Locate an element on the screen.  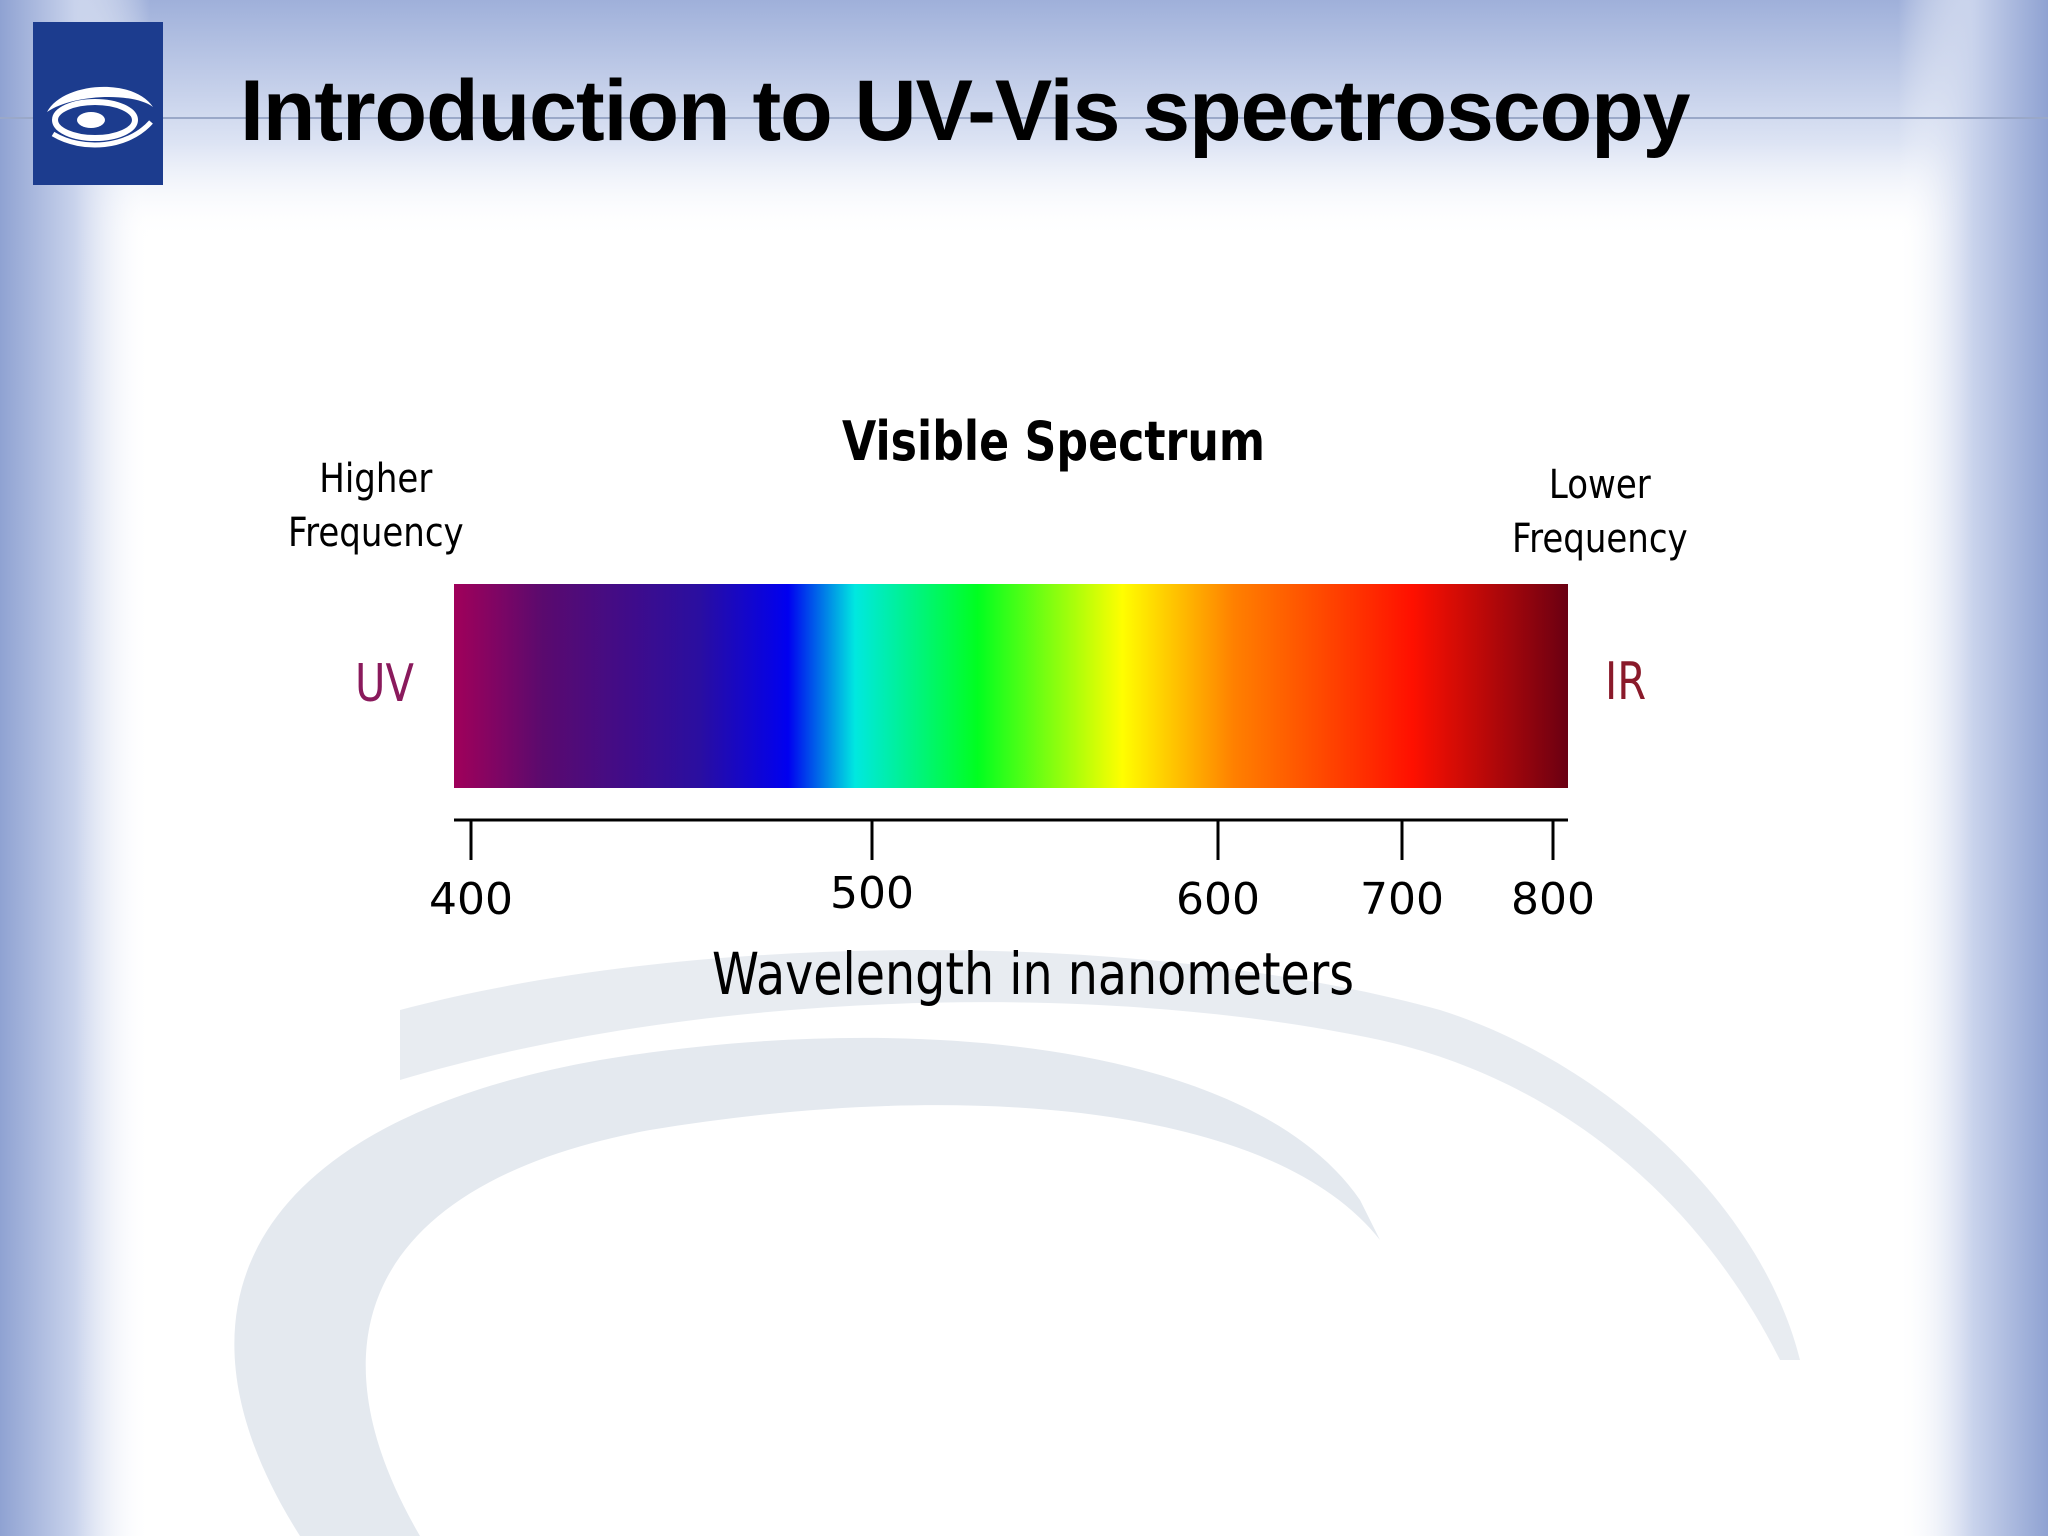
tick-label-700: 700 is located at coordinates (1402, 899).